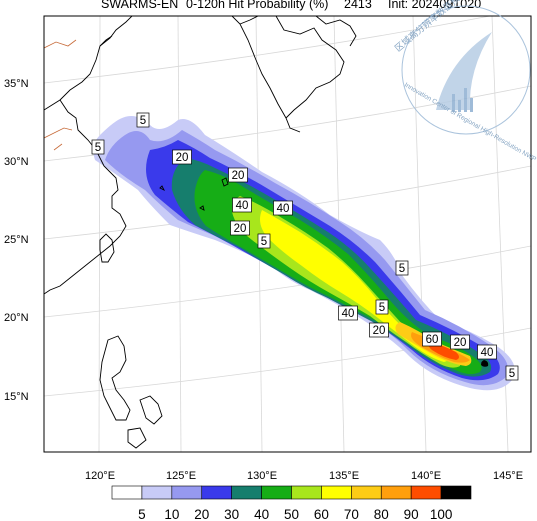 This screenshot has width=537, height=521. What do you see at coordinates (358, 5) in the screenshot?
I see `storm-id: 2413` at bounding box center [358, 5].